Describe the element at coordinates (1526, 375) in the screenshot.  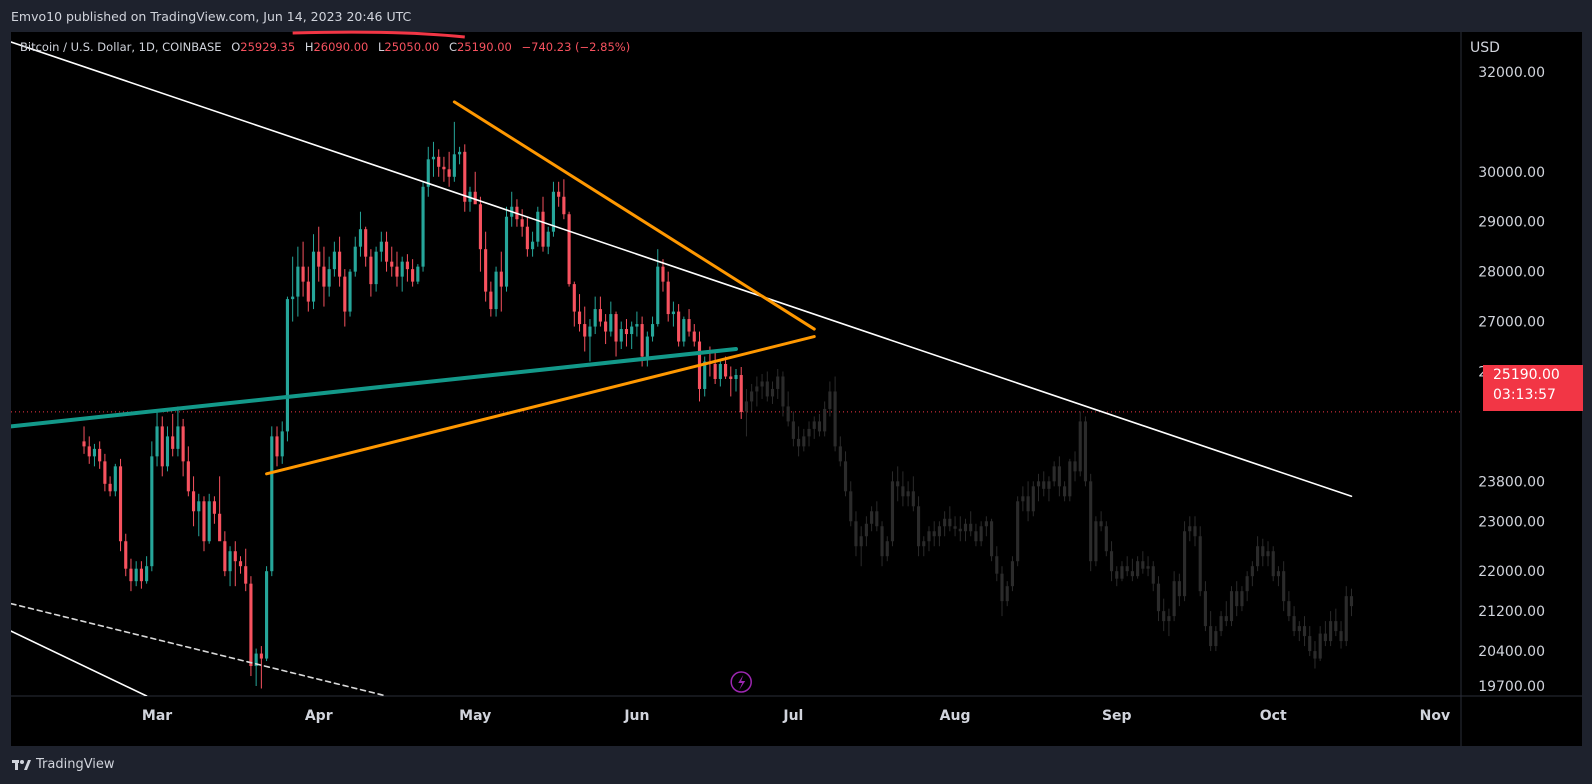
I see `last-price-value: 25190.00` at that location.